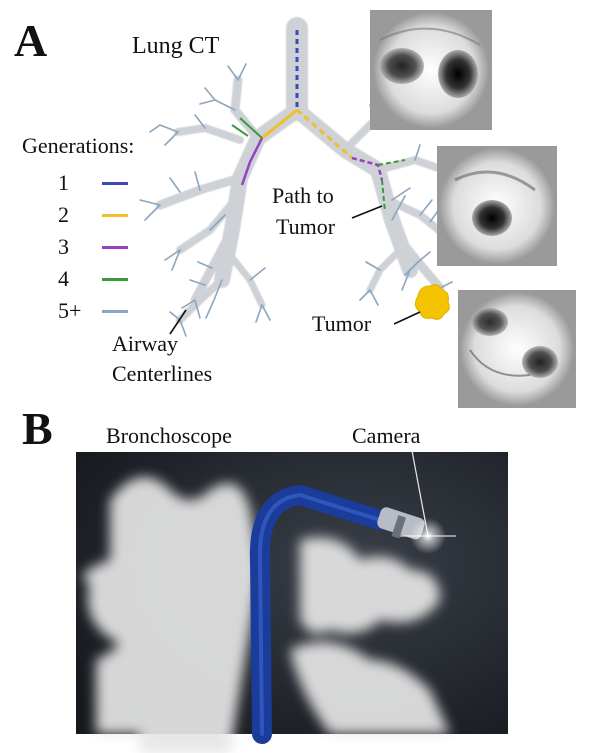 Image resolution: width=591 pixels, height=753 pixels. I want to click on generation-4-path-left, so click(247, 128).